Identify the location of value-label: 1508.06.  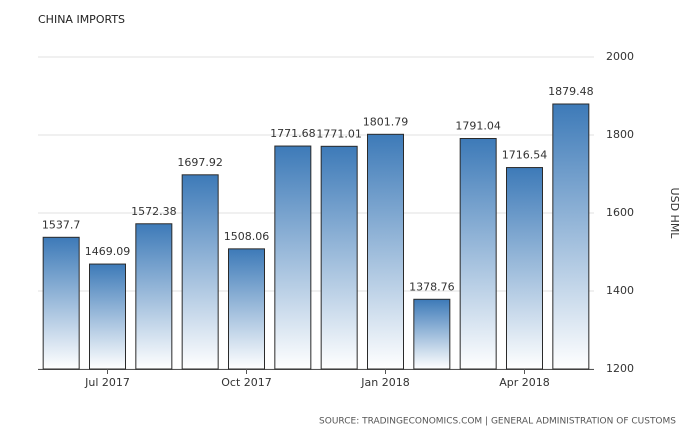
(247, 236).